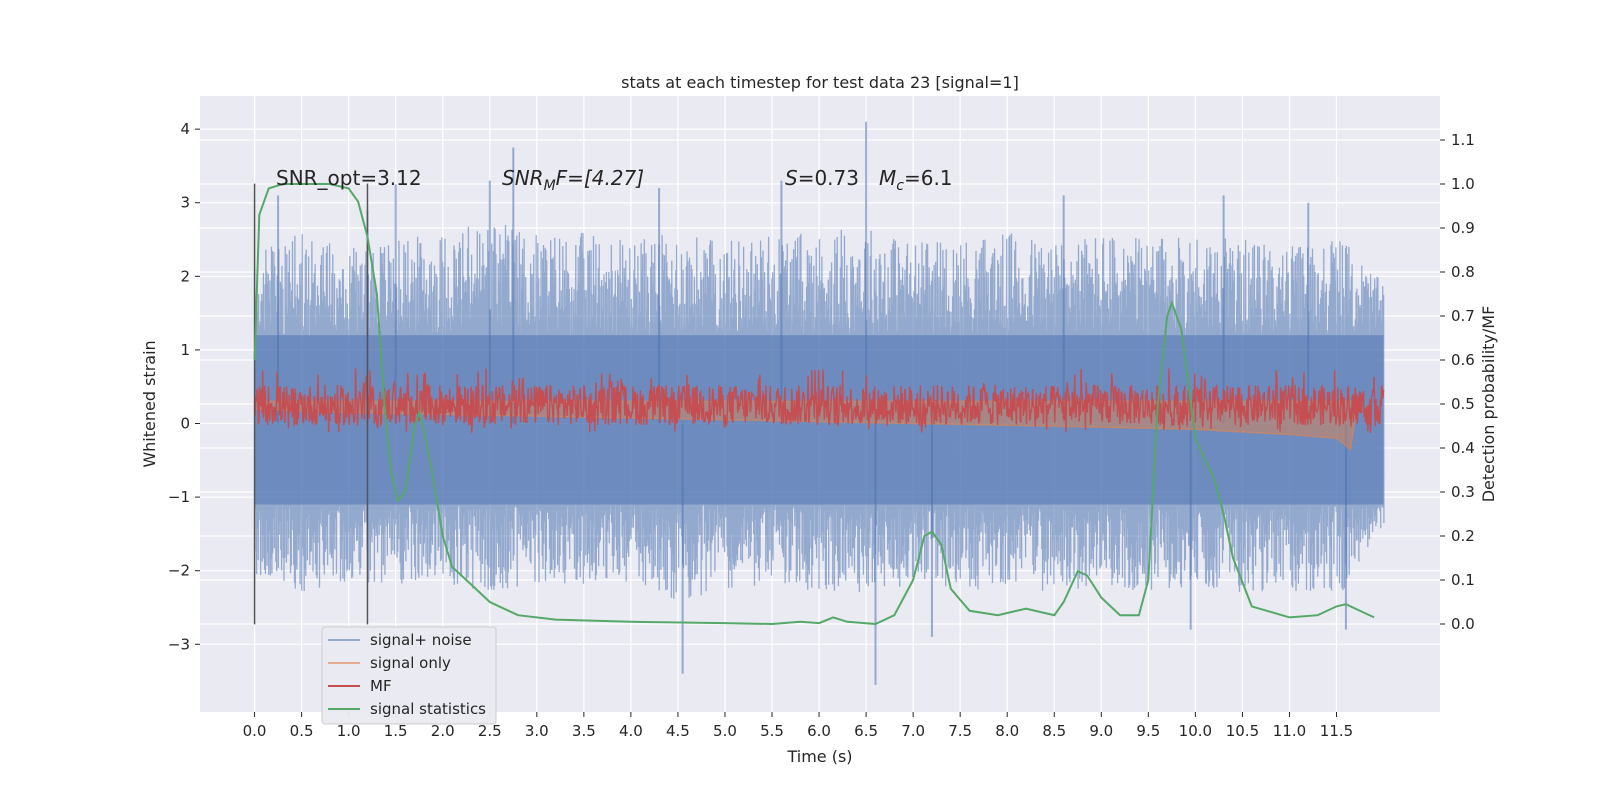 The image size is (1600, 800). Describe the element at coordinates (185, 203) in the screenshot. I see `y-left-tick-label: 3` at that location.